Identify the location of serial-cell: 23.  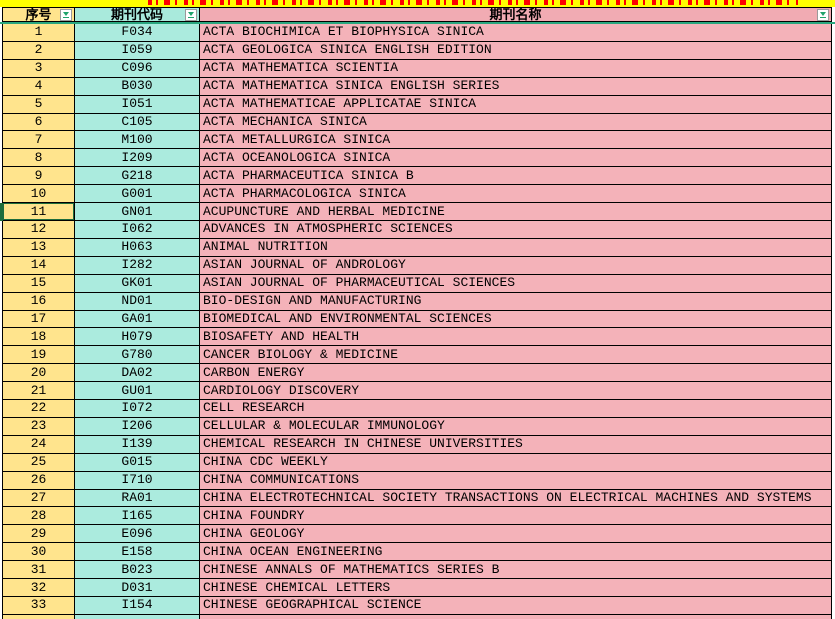
(39, 426).